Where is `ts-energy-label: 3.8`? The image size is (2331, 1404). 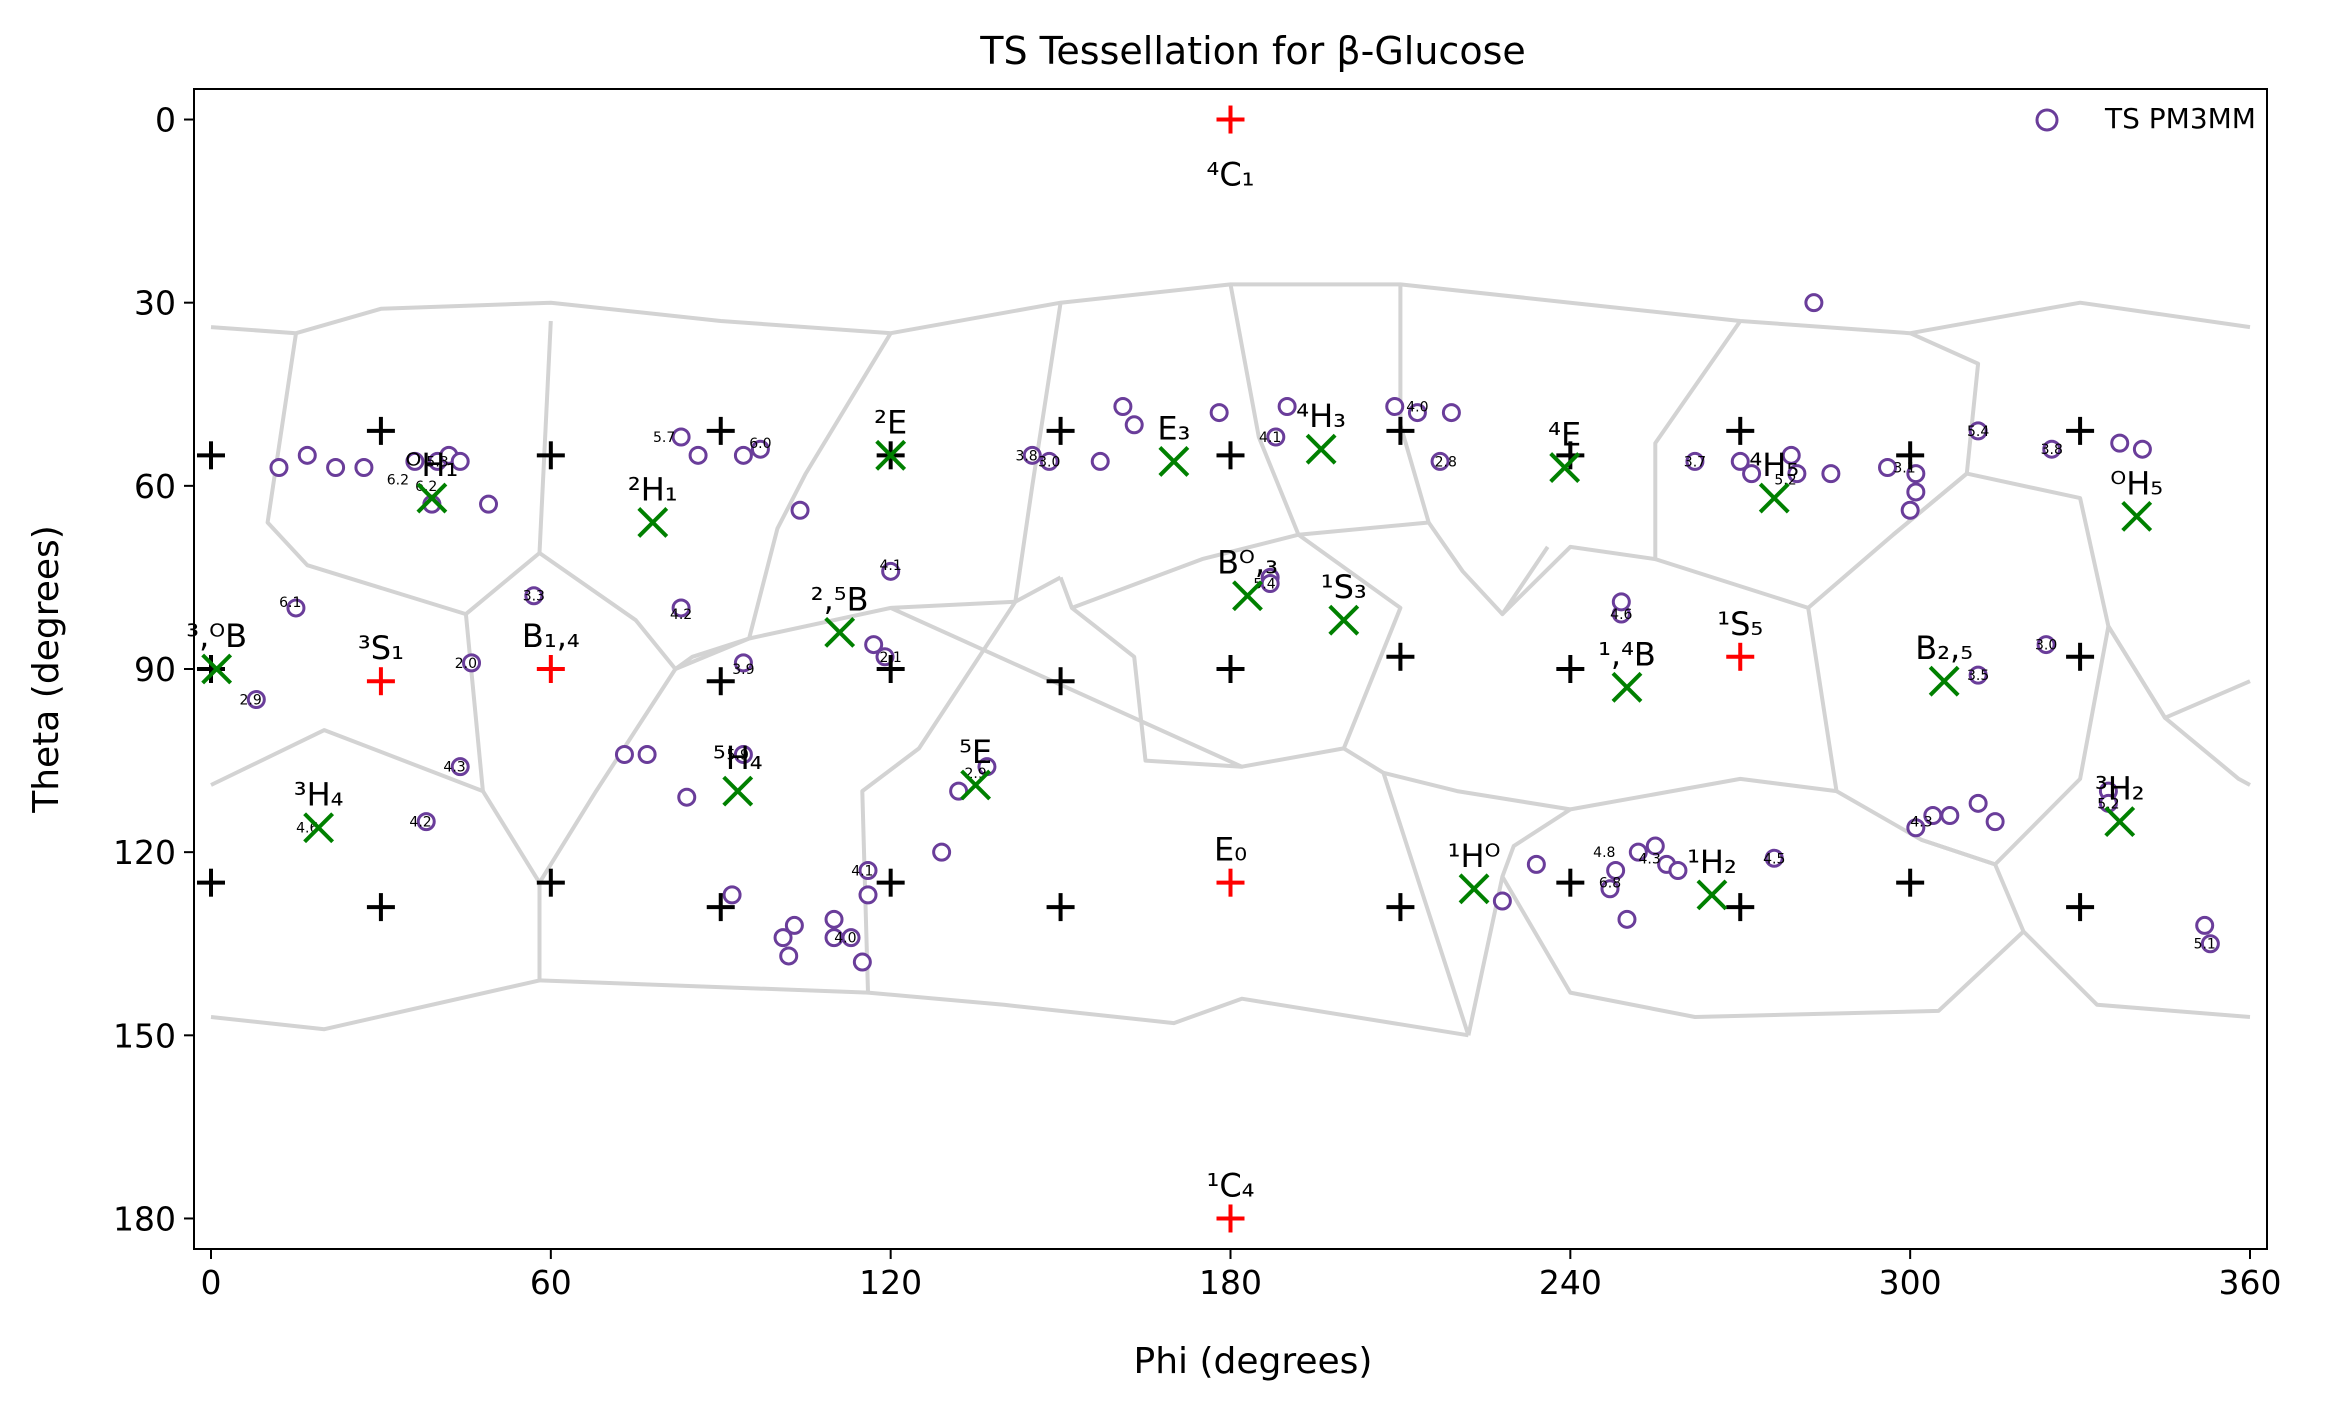 ts-energy-label: 3.8 is located at coordinates (2052, 450).